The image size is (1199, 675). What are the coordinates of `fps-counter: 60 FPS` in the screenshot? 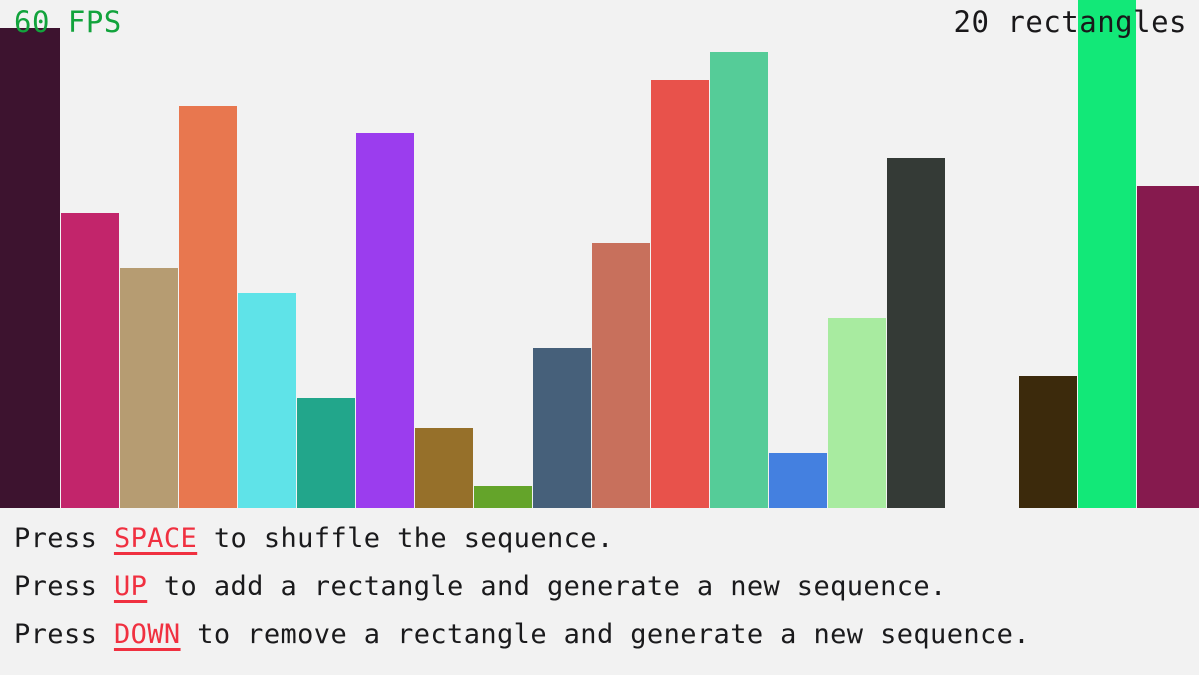 It's located at (68, 22).